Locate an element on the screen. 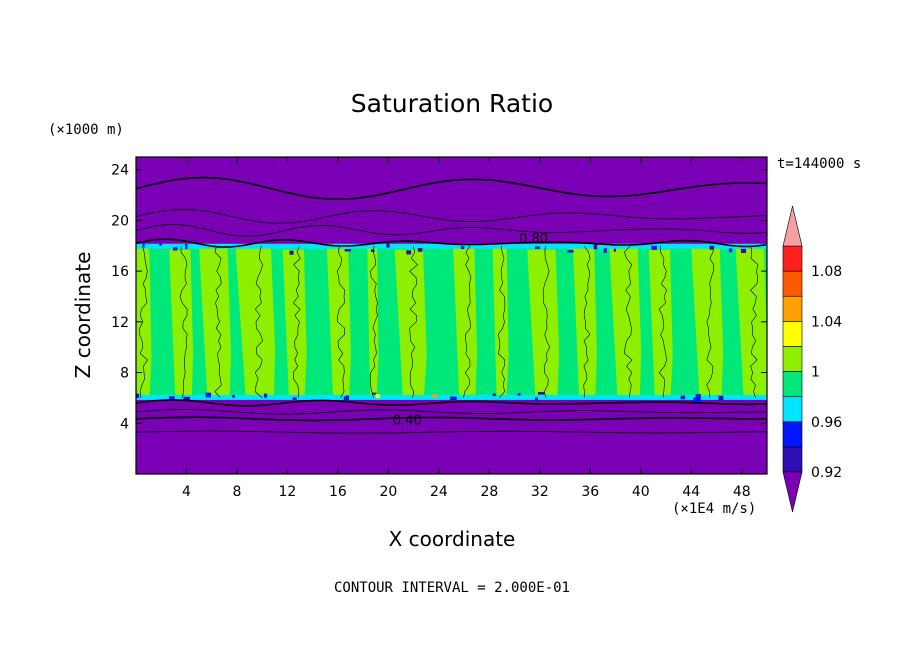 This screenshot has height=654, width=904. x-axis-title: X coordinate is located at coordinates (452, 539).